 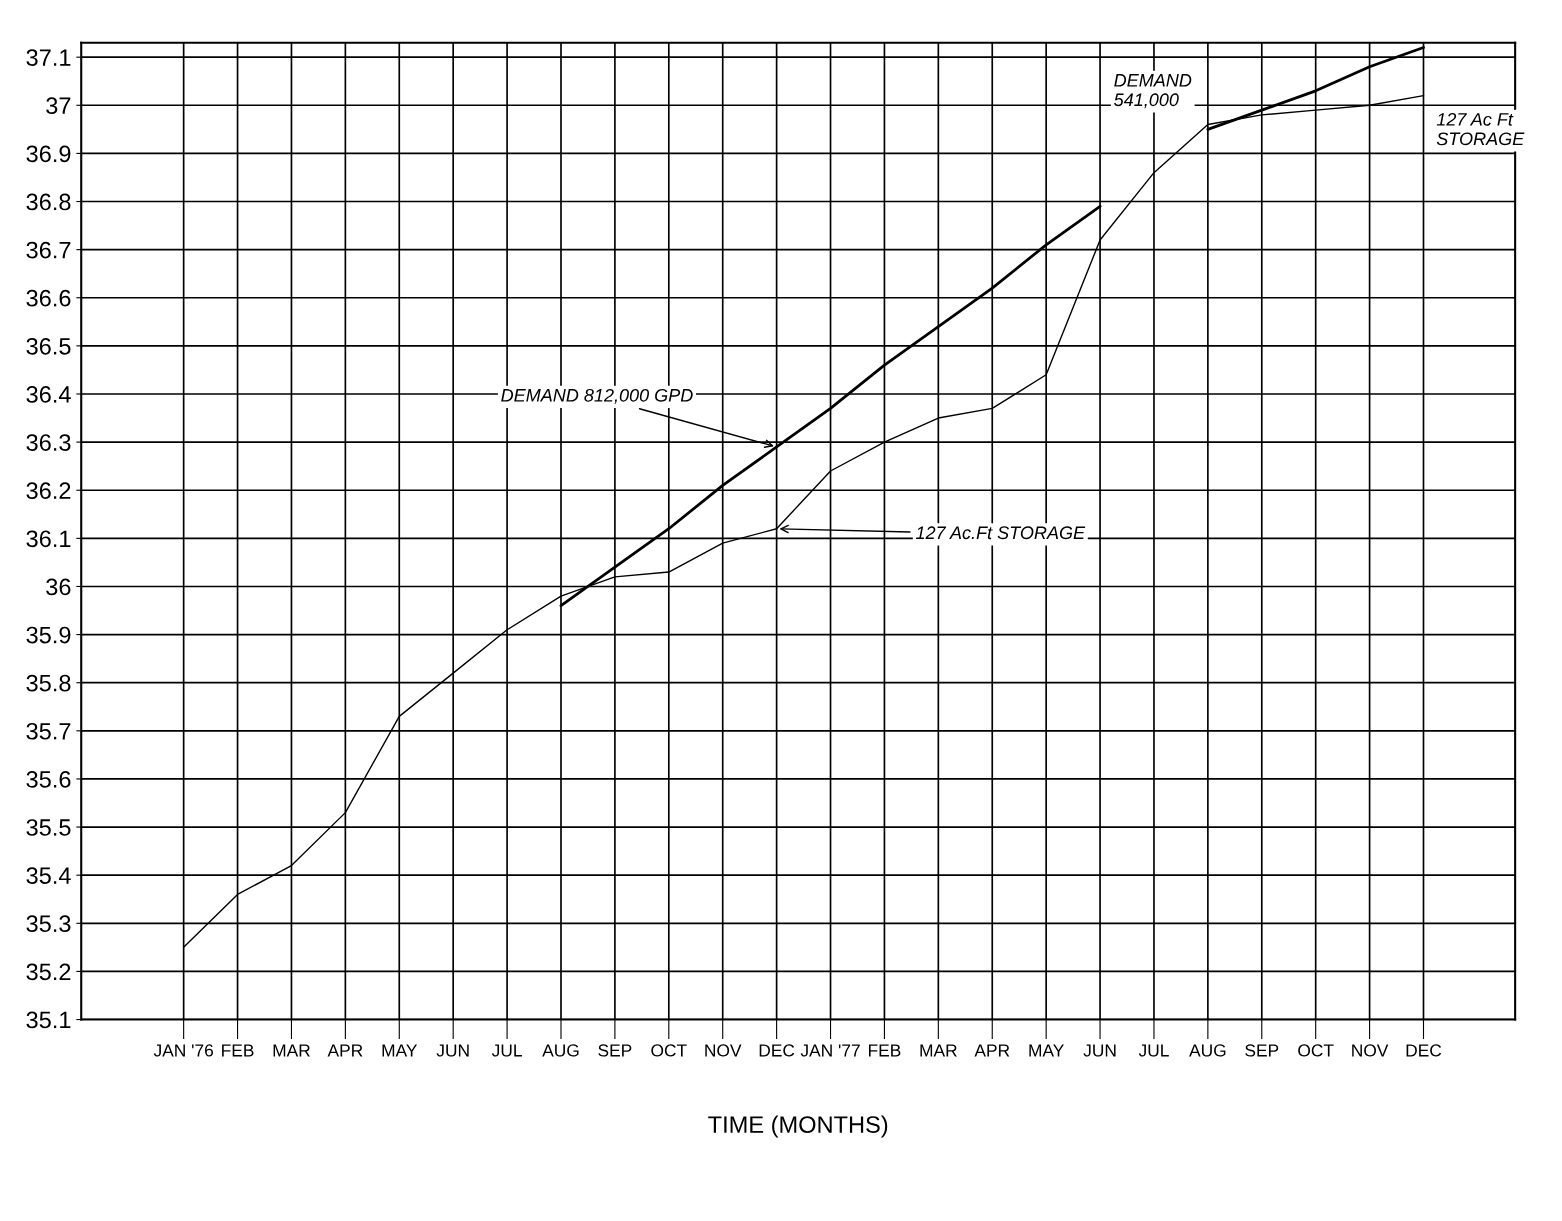 What do you see at coordinates (48, 1020) in the screenshot?
I see `y-tick-label: 35.1` at bounding box center [48, 1020].